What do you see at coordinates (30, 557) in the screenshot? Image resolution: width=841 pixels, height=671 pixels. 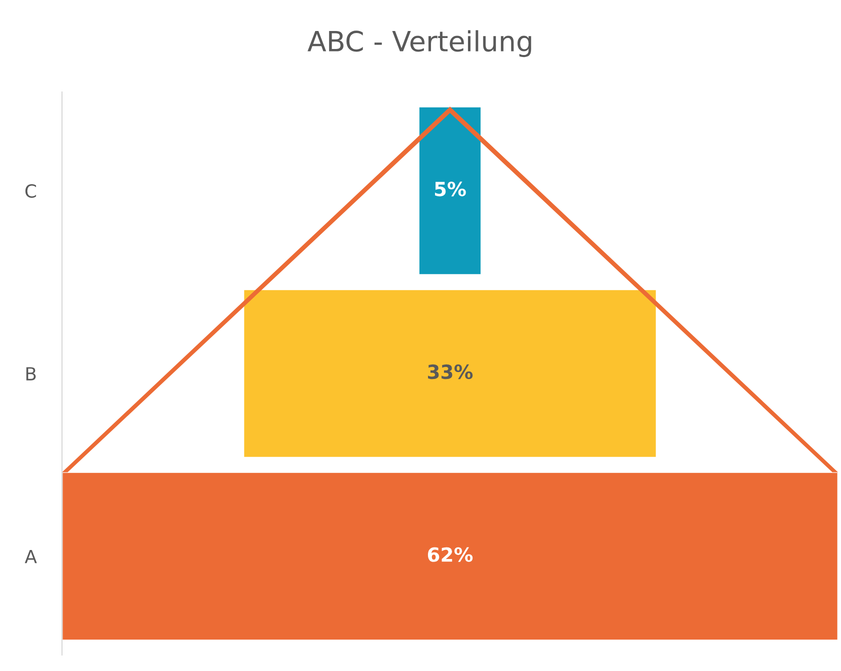 I see `category-label: A` at bounding box center [30, 557].